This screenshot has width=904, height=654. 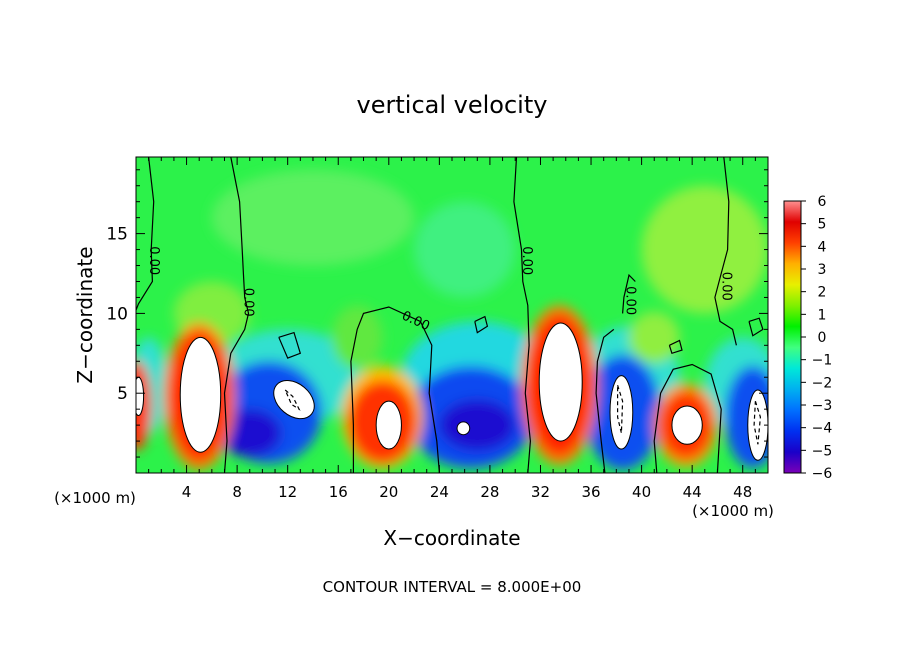 What do you see at coordinates (692, 492) in the screenshot?
I see `x-tick-label: 44` at bounding box center [692, 492].